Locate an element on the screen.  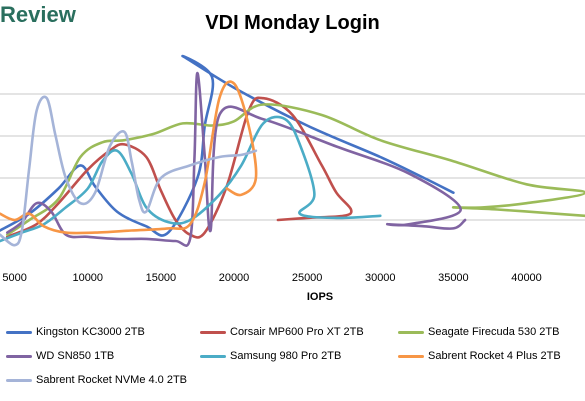
legend-item: Seagate Firecuda 530 2TB is located at coordinates (478, 332).